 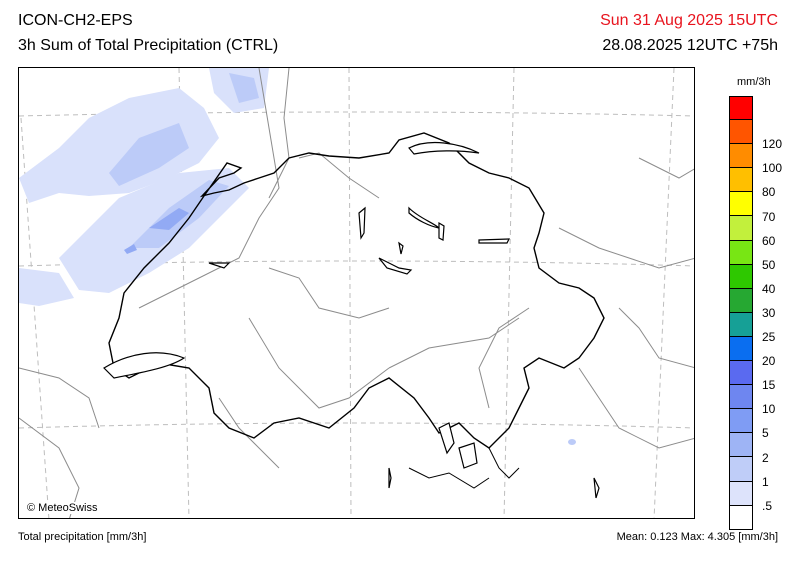 I want to click on legend-label: 70, so click(x=769, y=216).